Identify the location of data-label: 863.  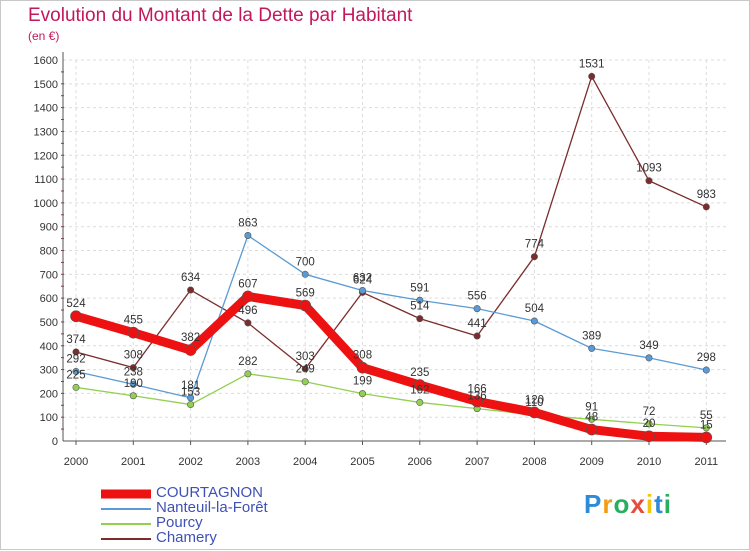
(247, 223).